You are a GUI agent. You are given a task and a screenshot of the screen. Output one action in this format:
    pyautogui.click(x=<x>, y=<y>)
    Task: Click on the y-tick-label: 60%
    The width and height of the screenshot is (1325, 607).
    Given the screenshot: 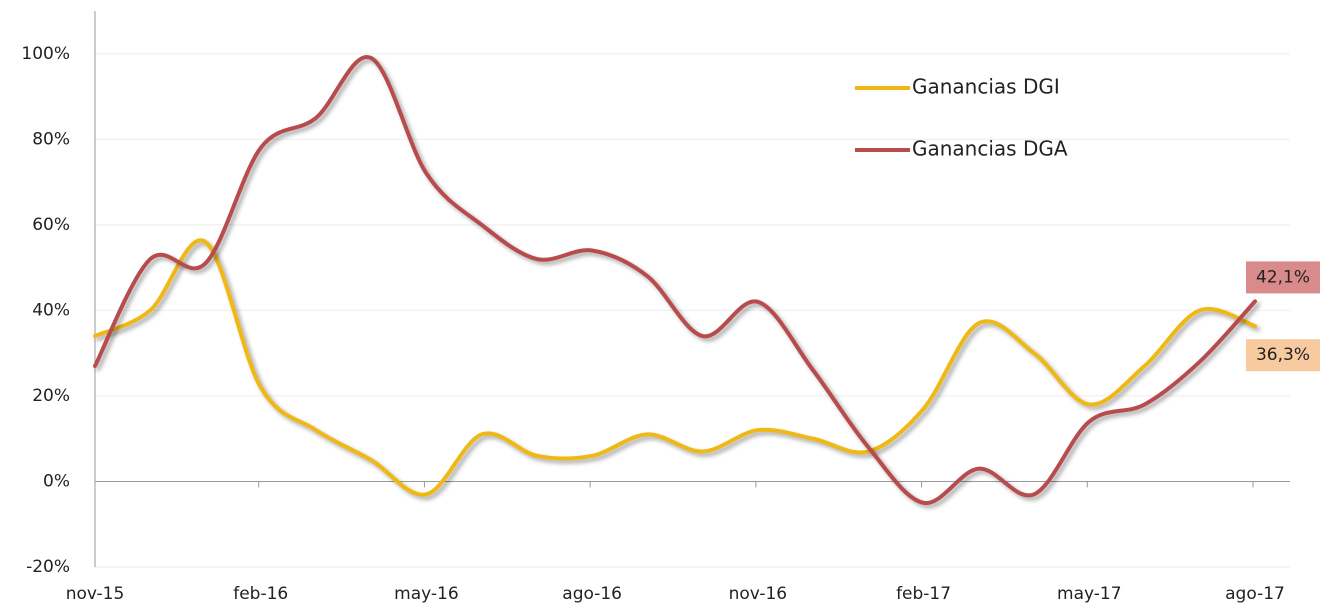 What is the action you would take?
    pyautogui.click(x=51, y=225)
    